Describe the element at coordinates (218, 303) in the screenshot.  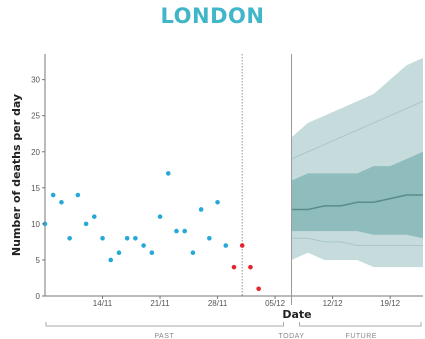
I see `x-tick-label: 28/11` at that location.